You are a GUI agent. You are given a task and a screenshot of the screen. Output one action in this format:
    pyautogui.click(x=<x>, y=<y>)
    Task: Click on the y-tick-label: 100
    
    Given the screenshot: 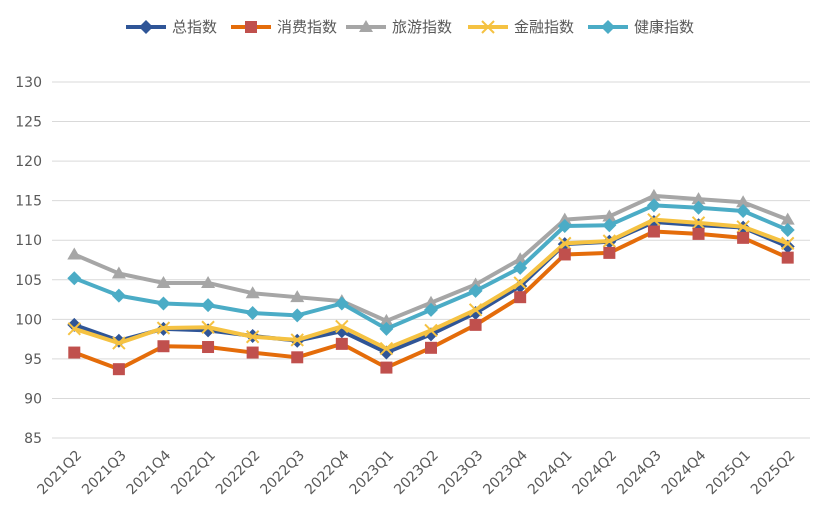 What is the action you would take?
    pyautogui.click(x=28, y=320)
    